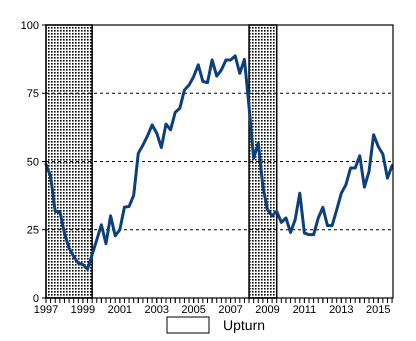 This screenshot has height=341, width=416. I want to click on x-tick-label: 2013, so click(341, 310).